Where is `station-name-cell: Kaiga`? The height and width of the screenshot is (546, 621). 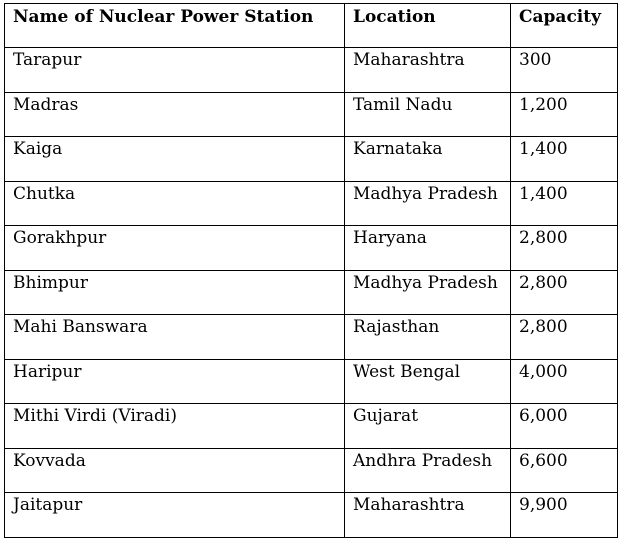 station-name-cell: Kaiga is located at coordinates (174, 159).